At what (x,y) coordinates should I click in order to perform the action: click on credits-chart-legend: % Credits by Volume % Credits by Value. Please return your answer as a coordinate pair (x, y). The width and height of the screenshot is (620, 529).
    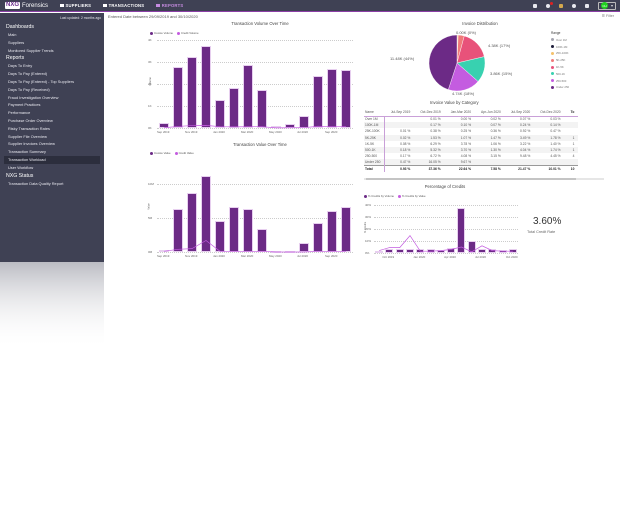
    Looking at the image, I should click on (395, 196).